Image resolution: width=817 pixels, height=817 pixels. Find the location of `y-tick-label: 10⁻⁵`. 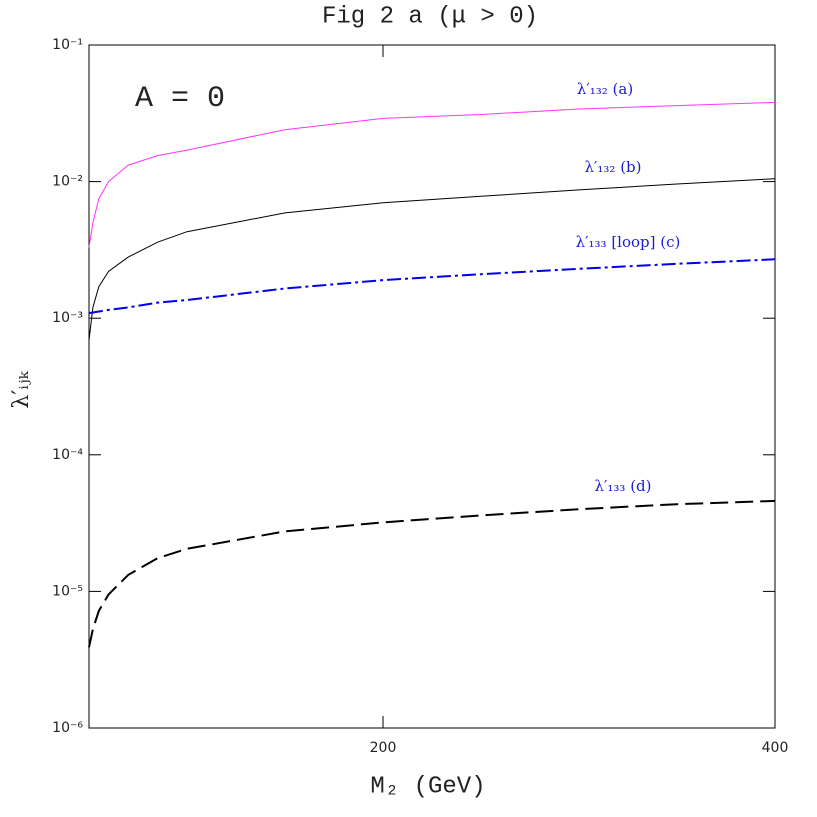

y-tick-label: 10⁻⁵ is located at coordinates (67, 591).